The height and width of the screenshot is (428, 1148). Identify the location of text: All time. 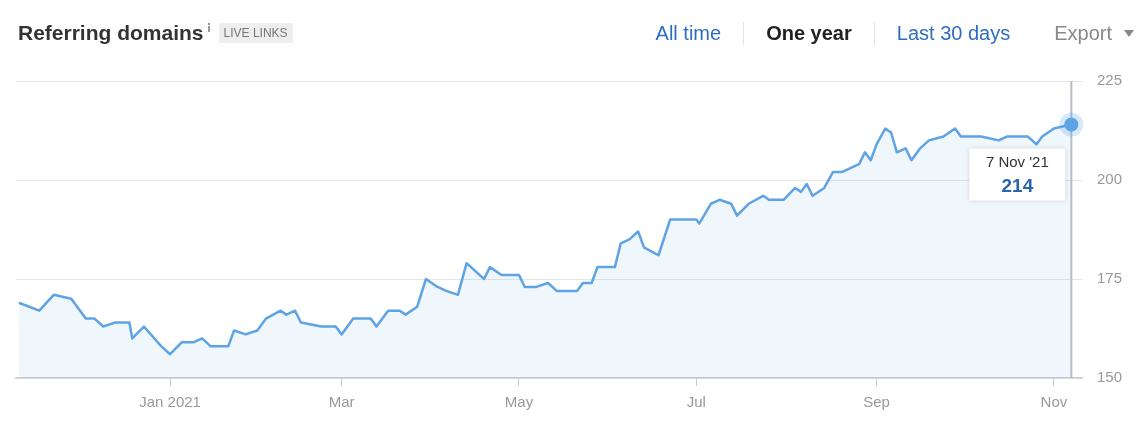
(688, 33).